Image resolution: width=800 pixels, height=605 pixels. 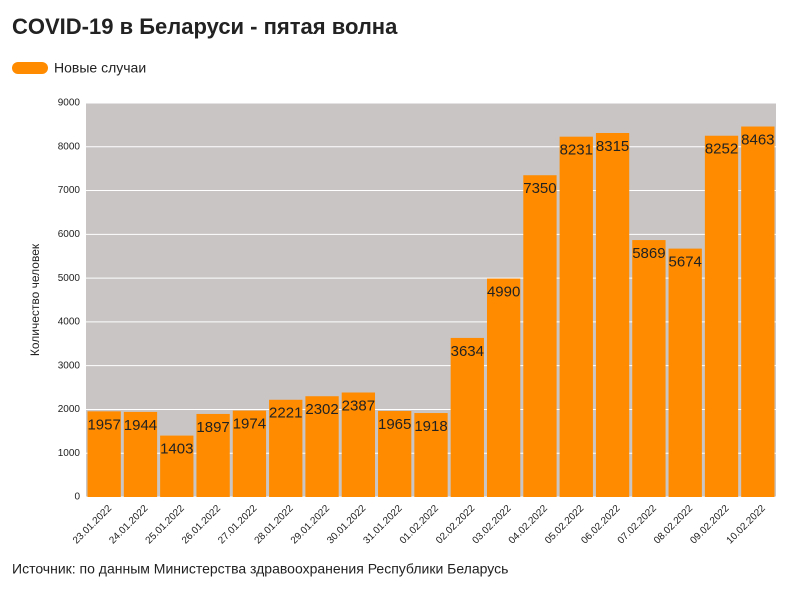 I want to click on data-label: 7350, so click(x=539, y=188).